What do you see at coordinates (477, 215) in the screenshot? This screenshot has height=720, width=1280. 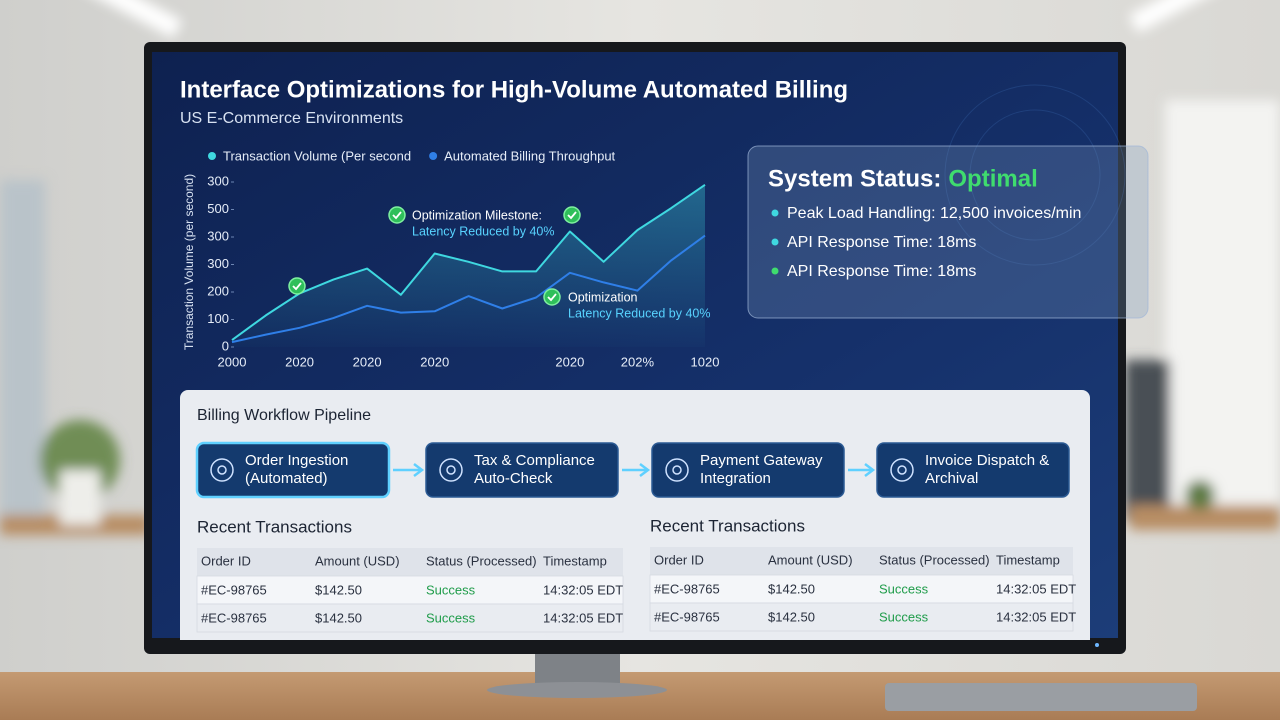 I see `annotation: Optimization Milestone:` at bounding box center [477, 215].